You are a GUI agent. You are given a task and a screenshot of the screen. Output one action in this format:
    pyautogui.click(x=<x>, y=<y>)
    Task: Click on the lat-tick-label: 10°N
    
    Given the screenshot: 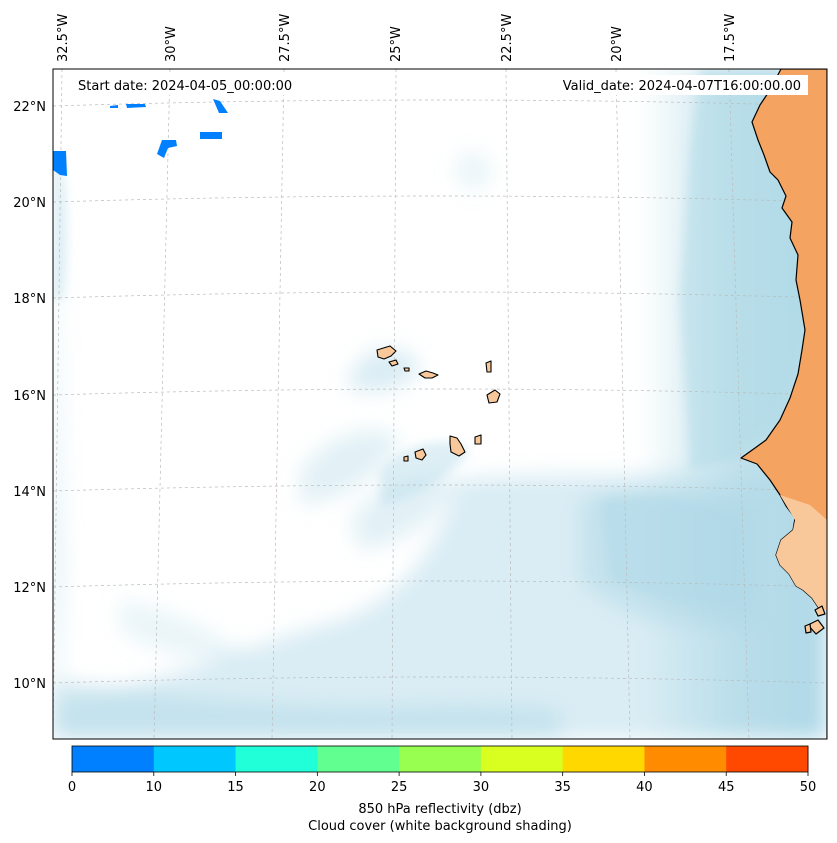 What is the action you would take?
    pyautogui.click(x=29, y=684)
    